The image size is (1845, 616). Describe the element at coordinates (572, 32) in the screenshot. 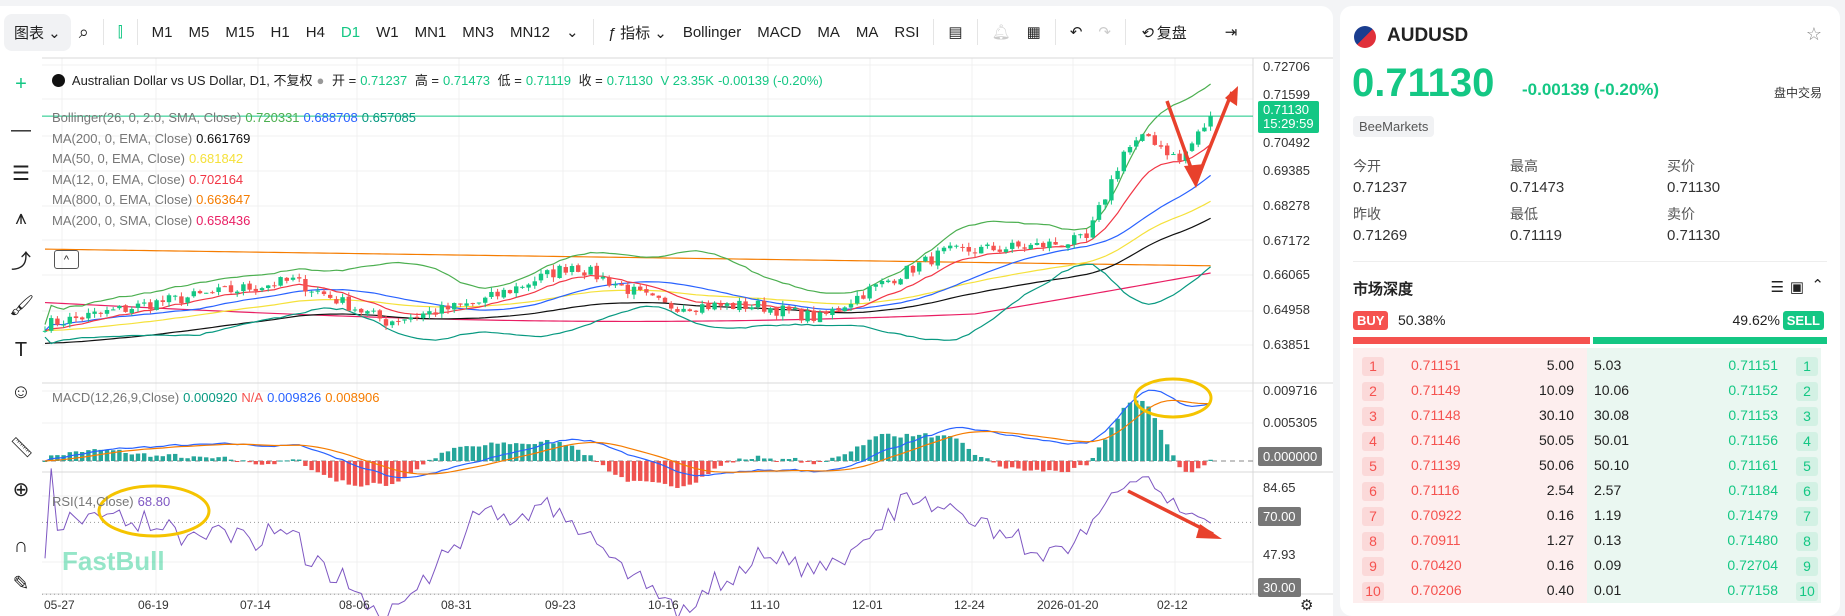

I see `timeframe-more-chevron-icon: ⌄` at that location.